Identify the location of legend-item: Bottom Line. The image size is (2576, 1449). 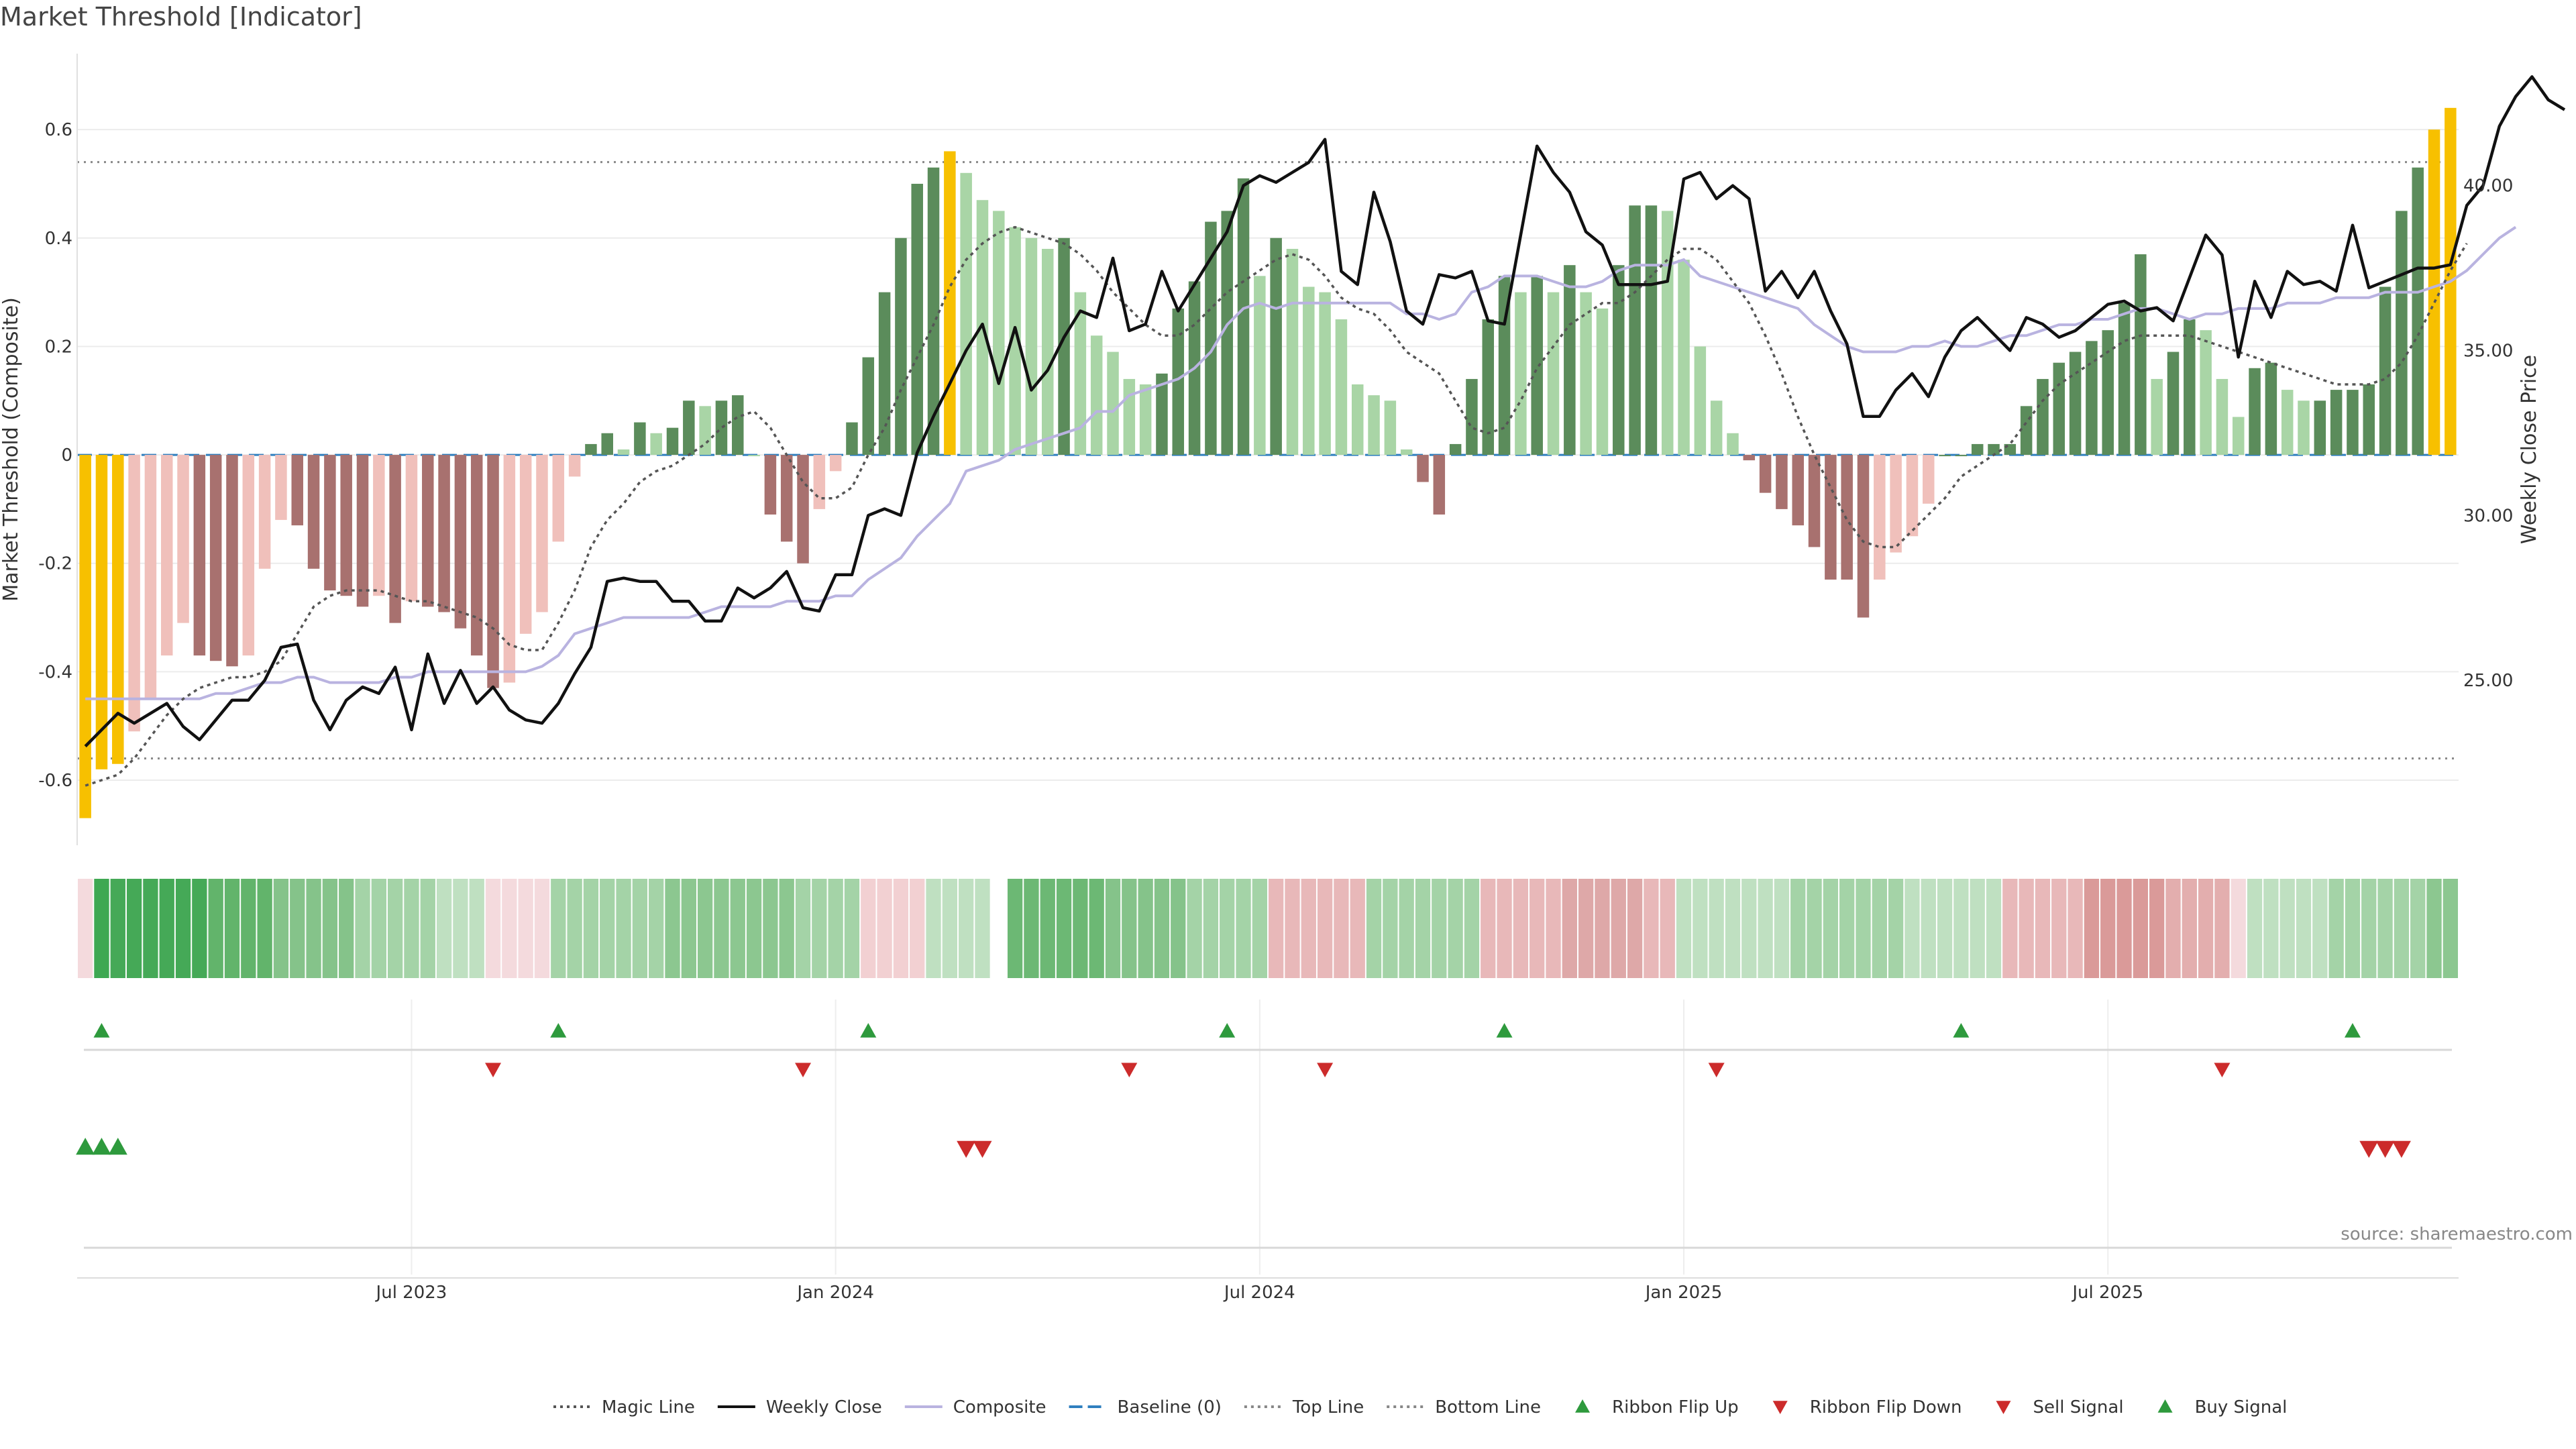
(1464, 1407).